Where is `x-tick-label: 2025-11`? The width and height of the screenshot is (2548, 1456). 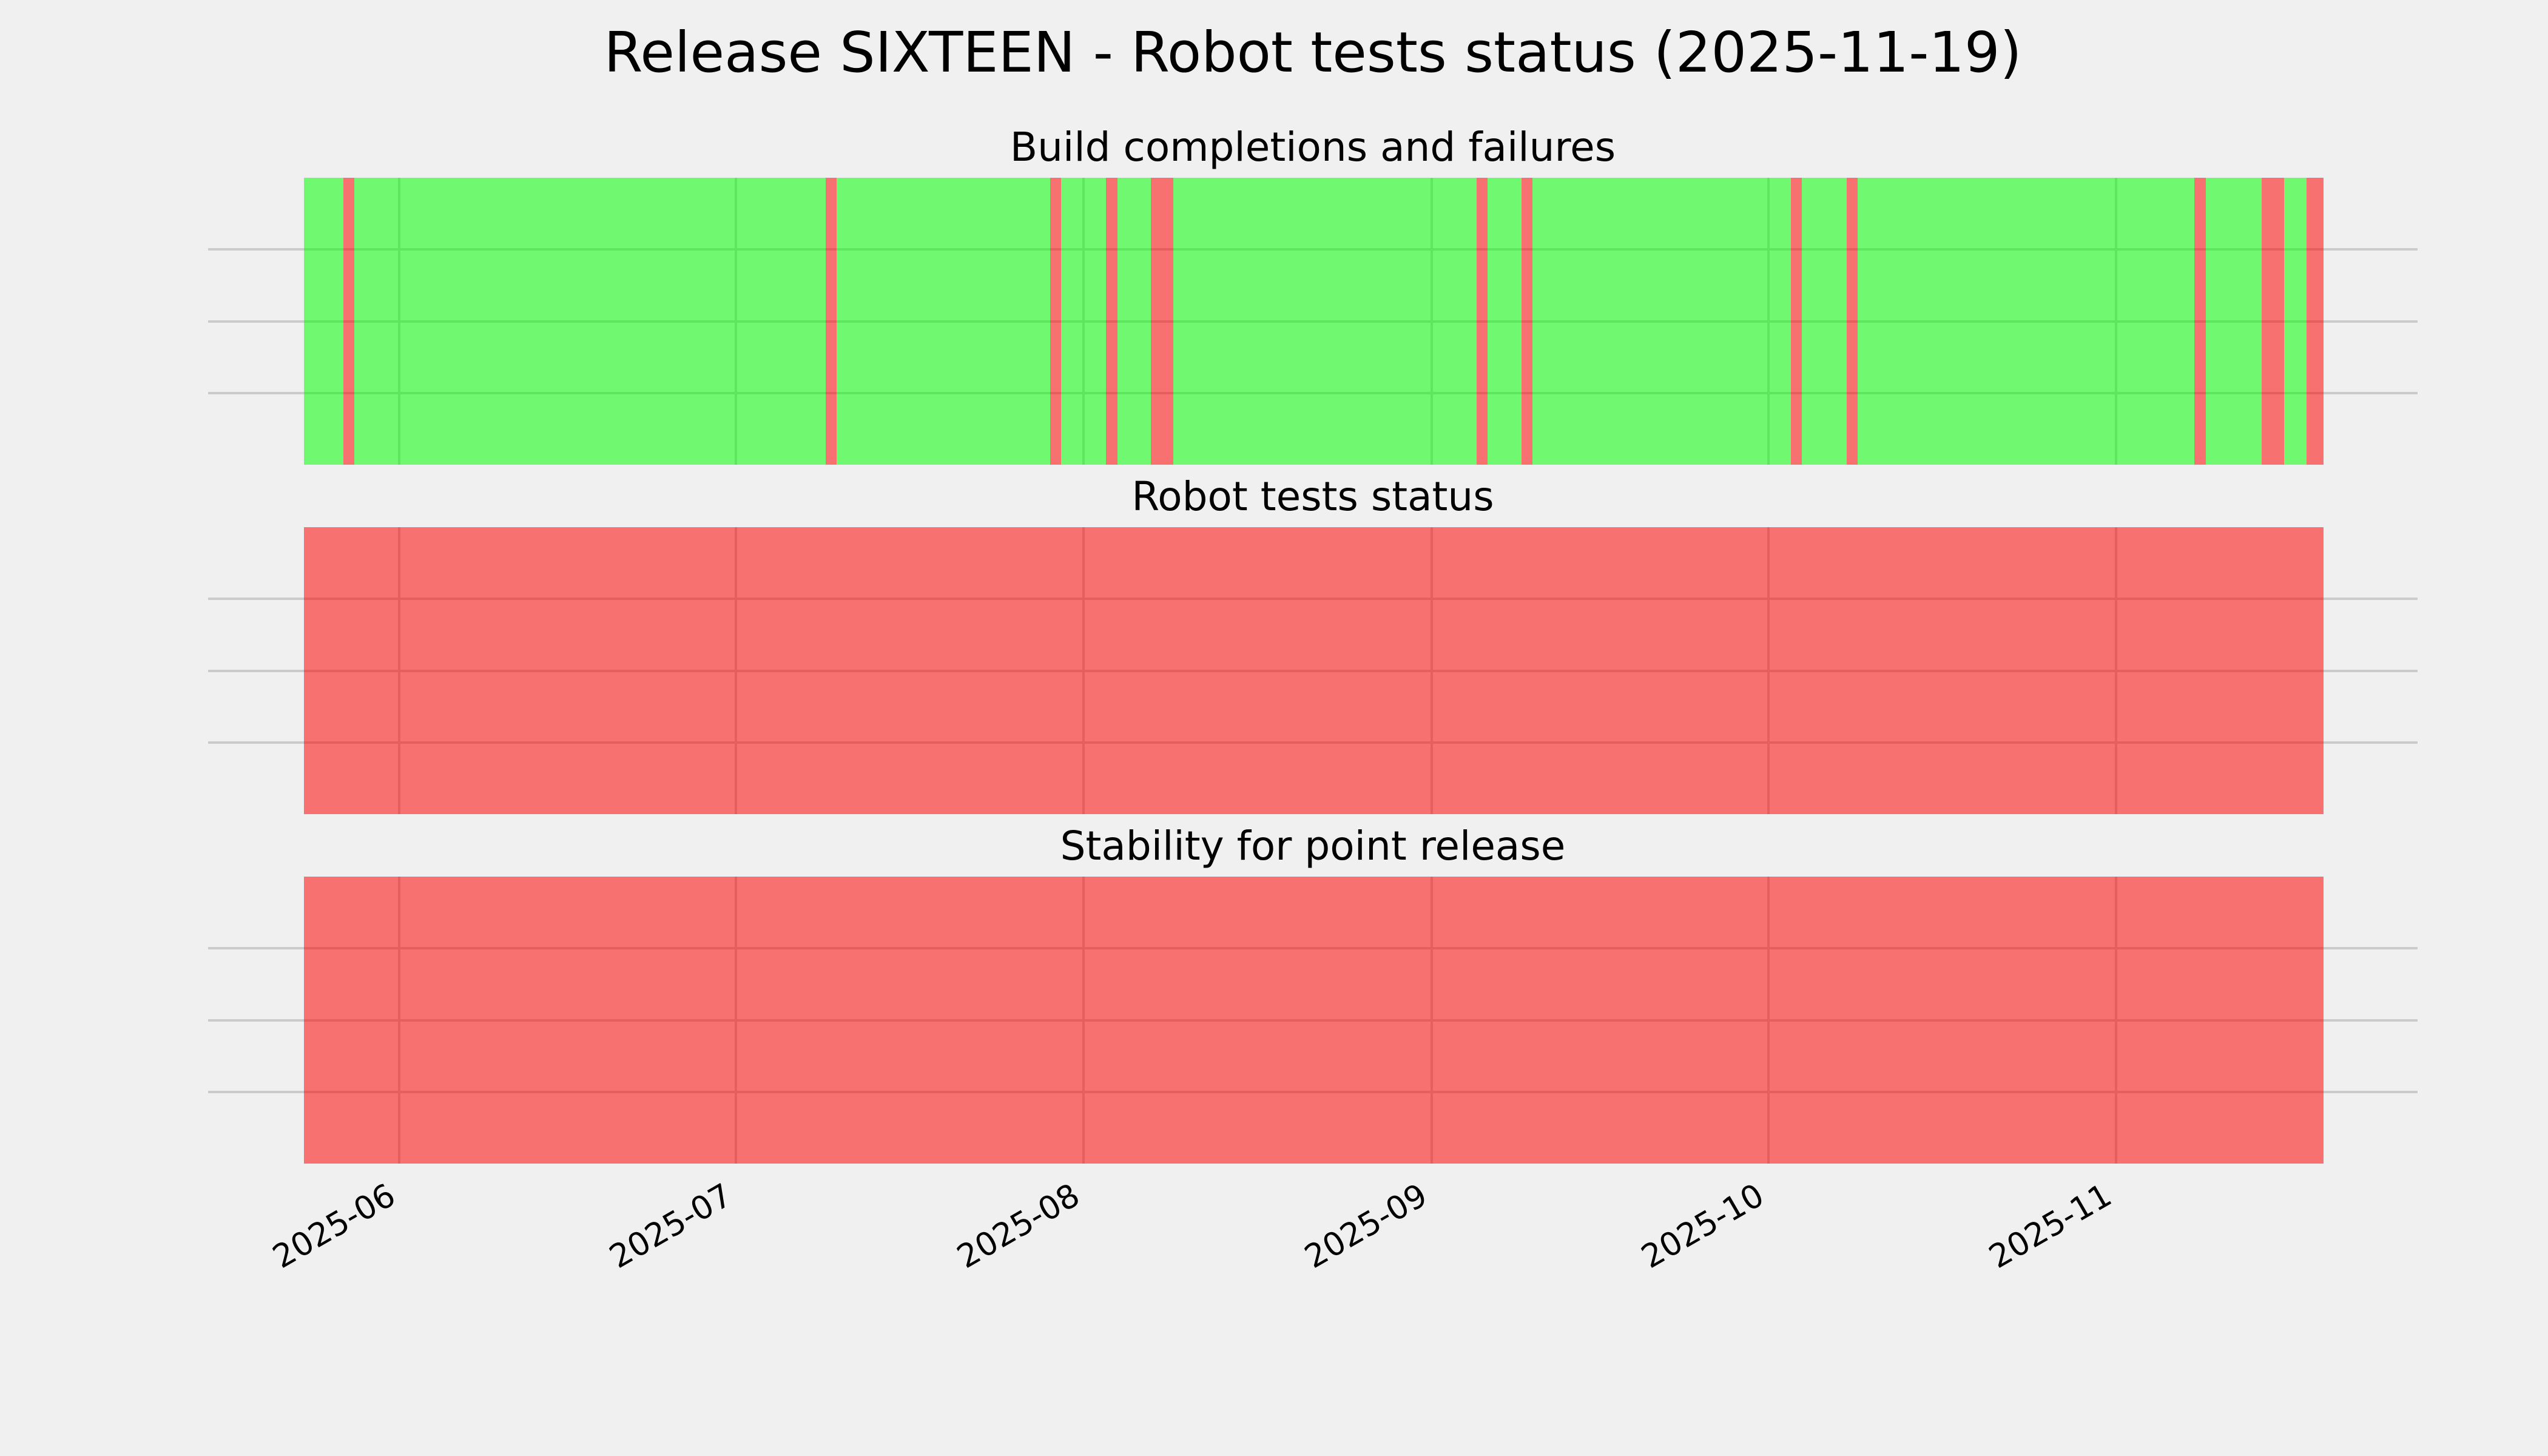
x-tick-label: 2025-11 is located at coordinates (2050, 1226).